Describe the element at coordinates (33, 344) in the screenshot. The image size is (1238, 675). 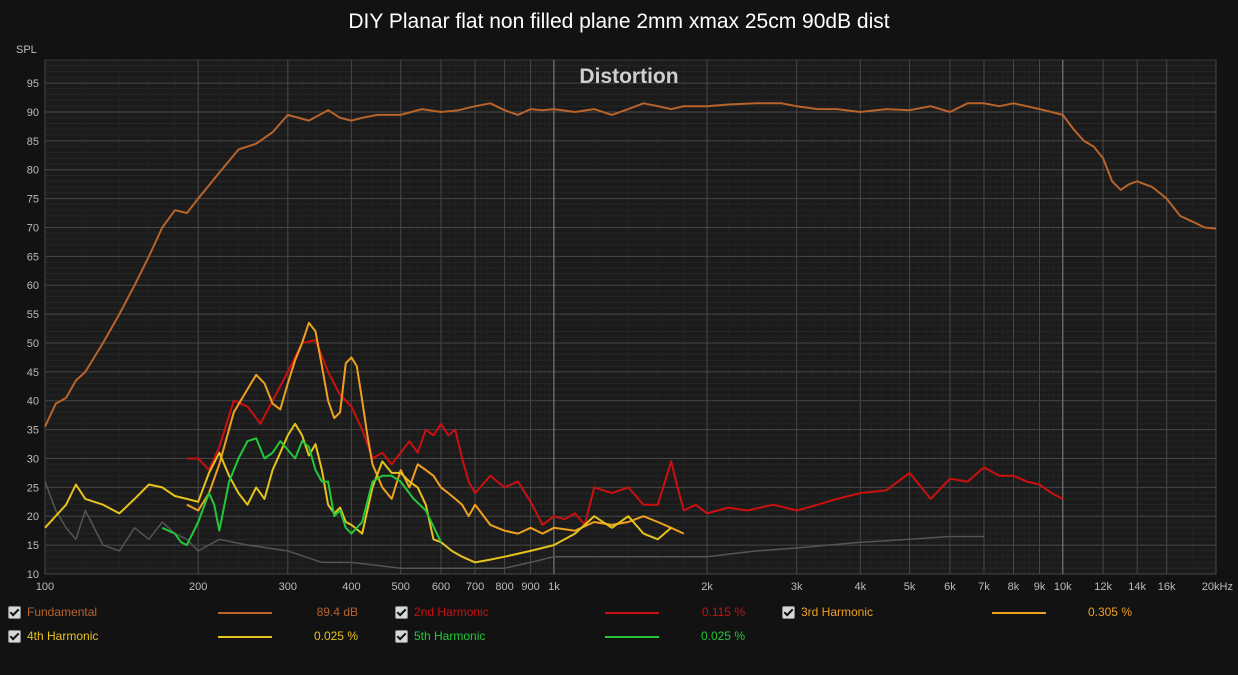
I see `y-tick-label: 50` at that location.